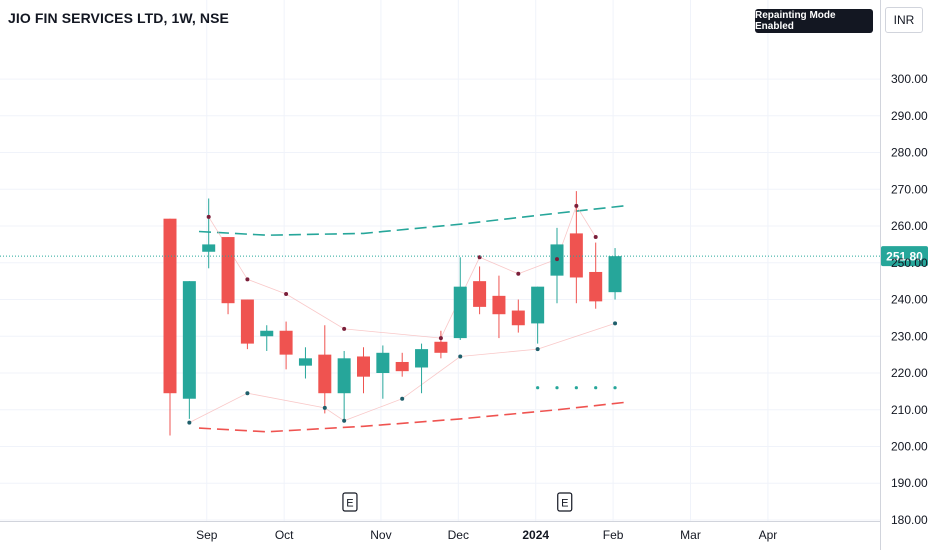 This screenshot has height=550, width=932. What do you see at coordinates (909, 336) in the screenshot?
I see `y-tick-label: 230.00` at bounding box center [909, 336].